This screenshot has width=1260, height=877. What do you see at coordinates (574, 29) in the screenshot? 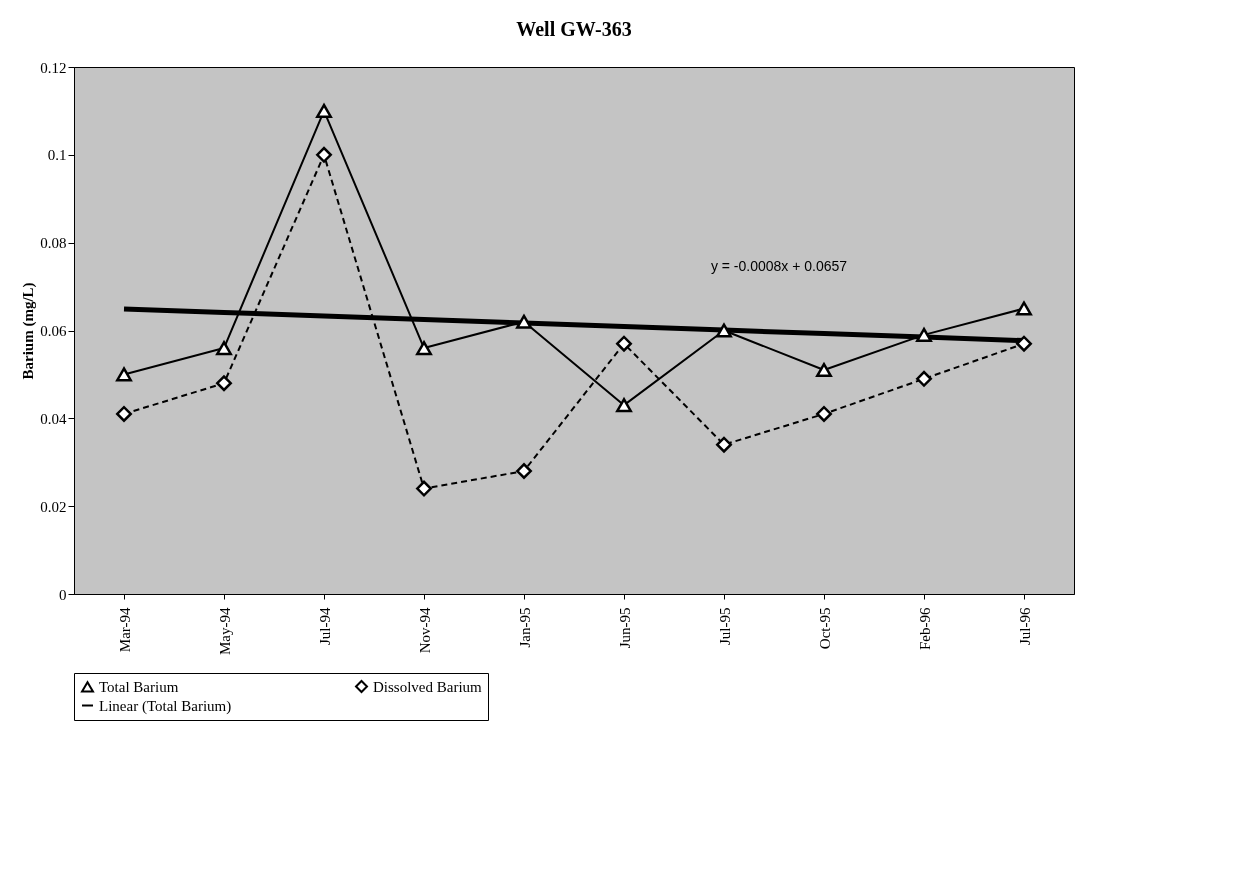
I see `chart-title: Well GW-363` at bounding box center [574, 29].